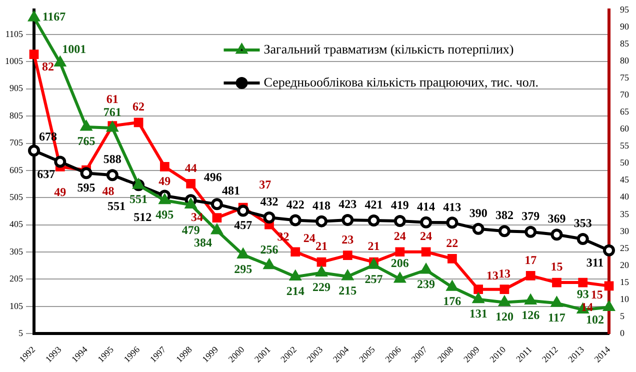 The height and width of the screenshot is (372, 636). Describe the element at coordinates (625, 247) in the screenshot. I see `y2-tick-label: 25` at that location.